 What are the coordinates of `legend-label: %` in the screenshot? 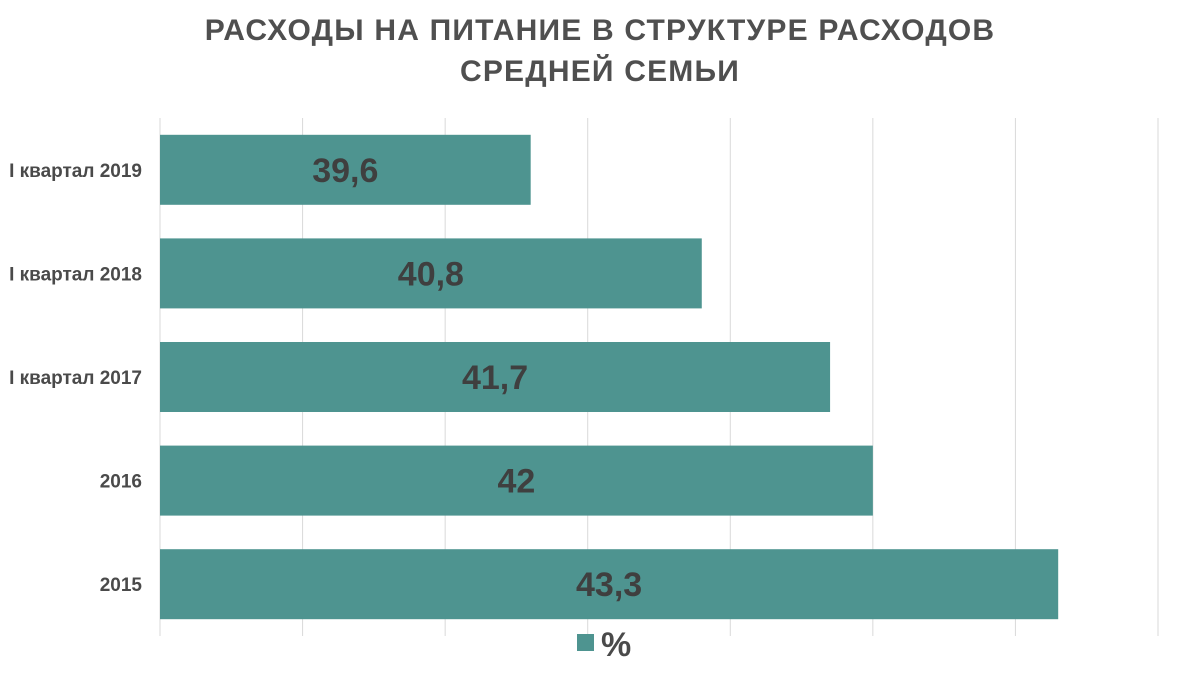 It's located at (616, 645).